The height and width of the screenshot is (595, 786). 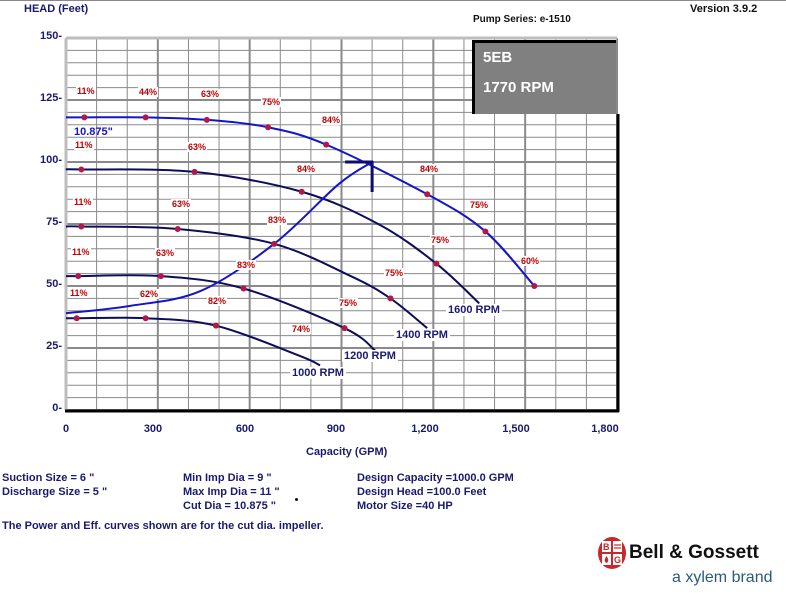 I want to click on y-tick-75: 75-, so click(x=54, y=222).